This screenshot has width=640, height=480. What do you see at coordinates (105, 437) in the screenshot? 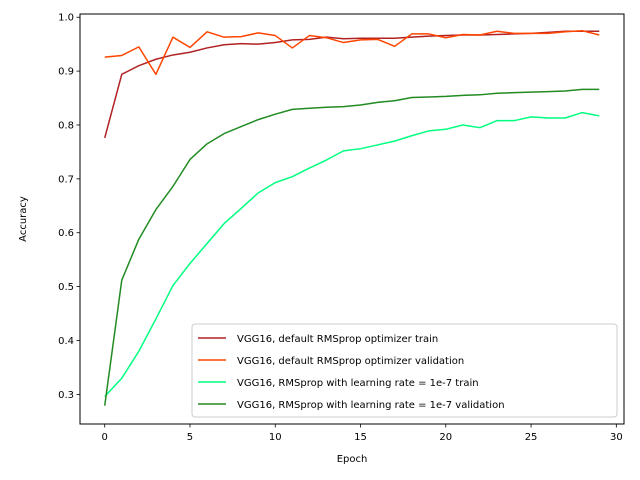
I see `x-tick-label: 0` at bounding box center [105, 437].